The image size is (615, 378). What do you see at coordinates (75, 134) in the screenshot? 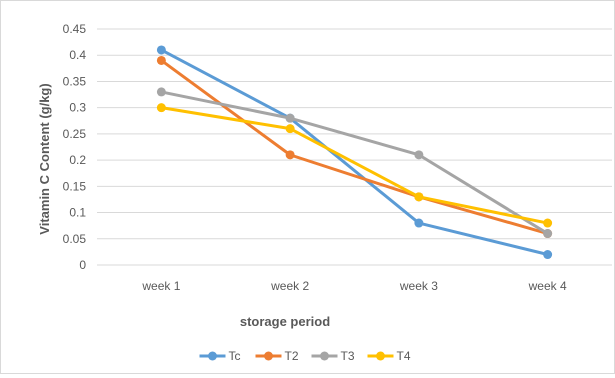
I see `y-tick-label: 0.25` at bounding box center [75, 134].